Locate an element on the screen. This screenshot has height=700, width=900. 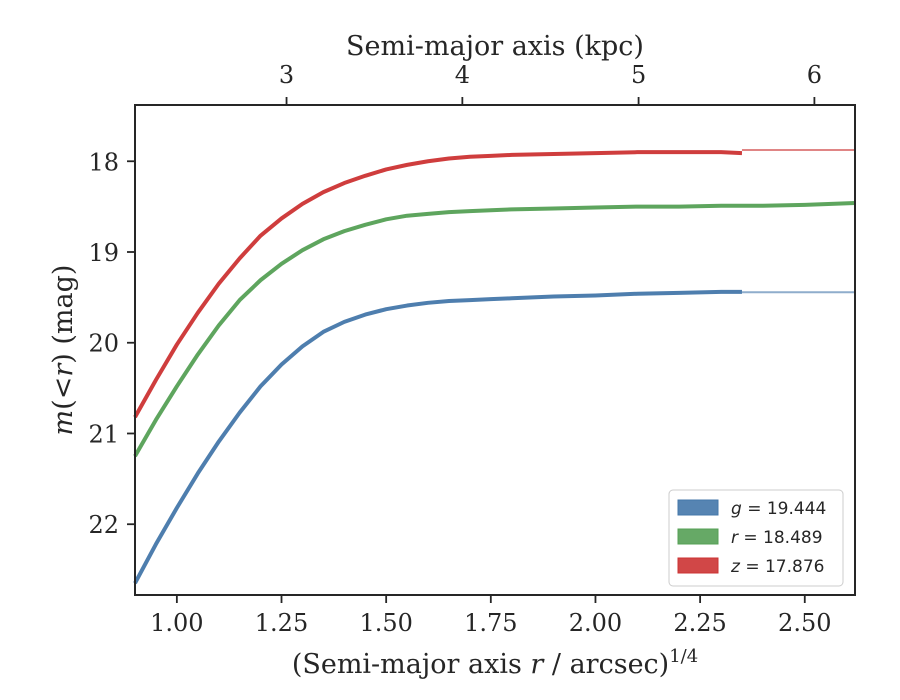
y-axis-label: m(<r) (mag) is located at coordinates (63, 350).